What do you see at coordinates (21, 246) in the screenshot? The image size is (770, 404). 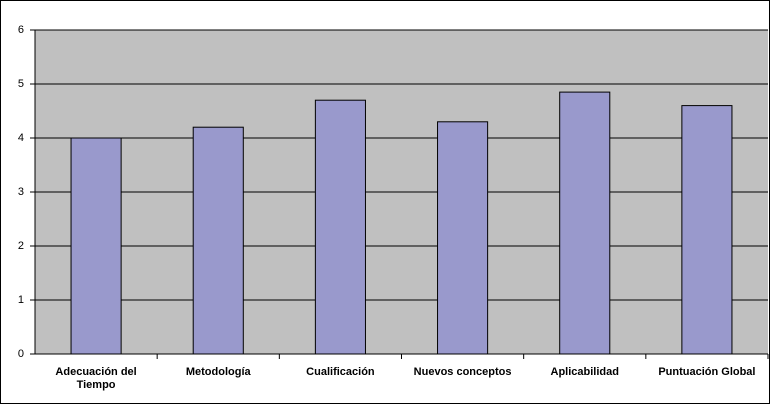 I see `y-tick-label: 2` at bounding box center [21, 246].